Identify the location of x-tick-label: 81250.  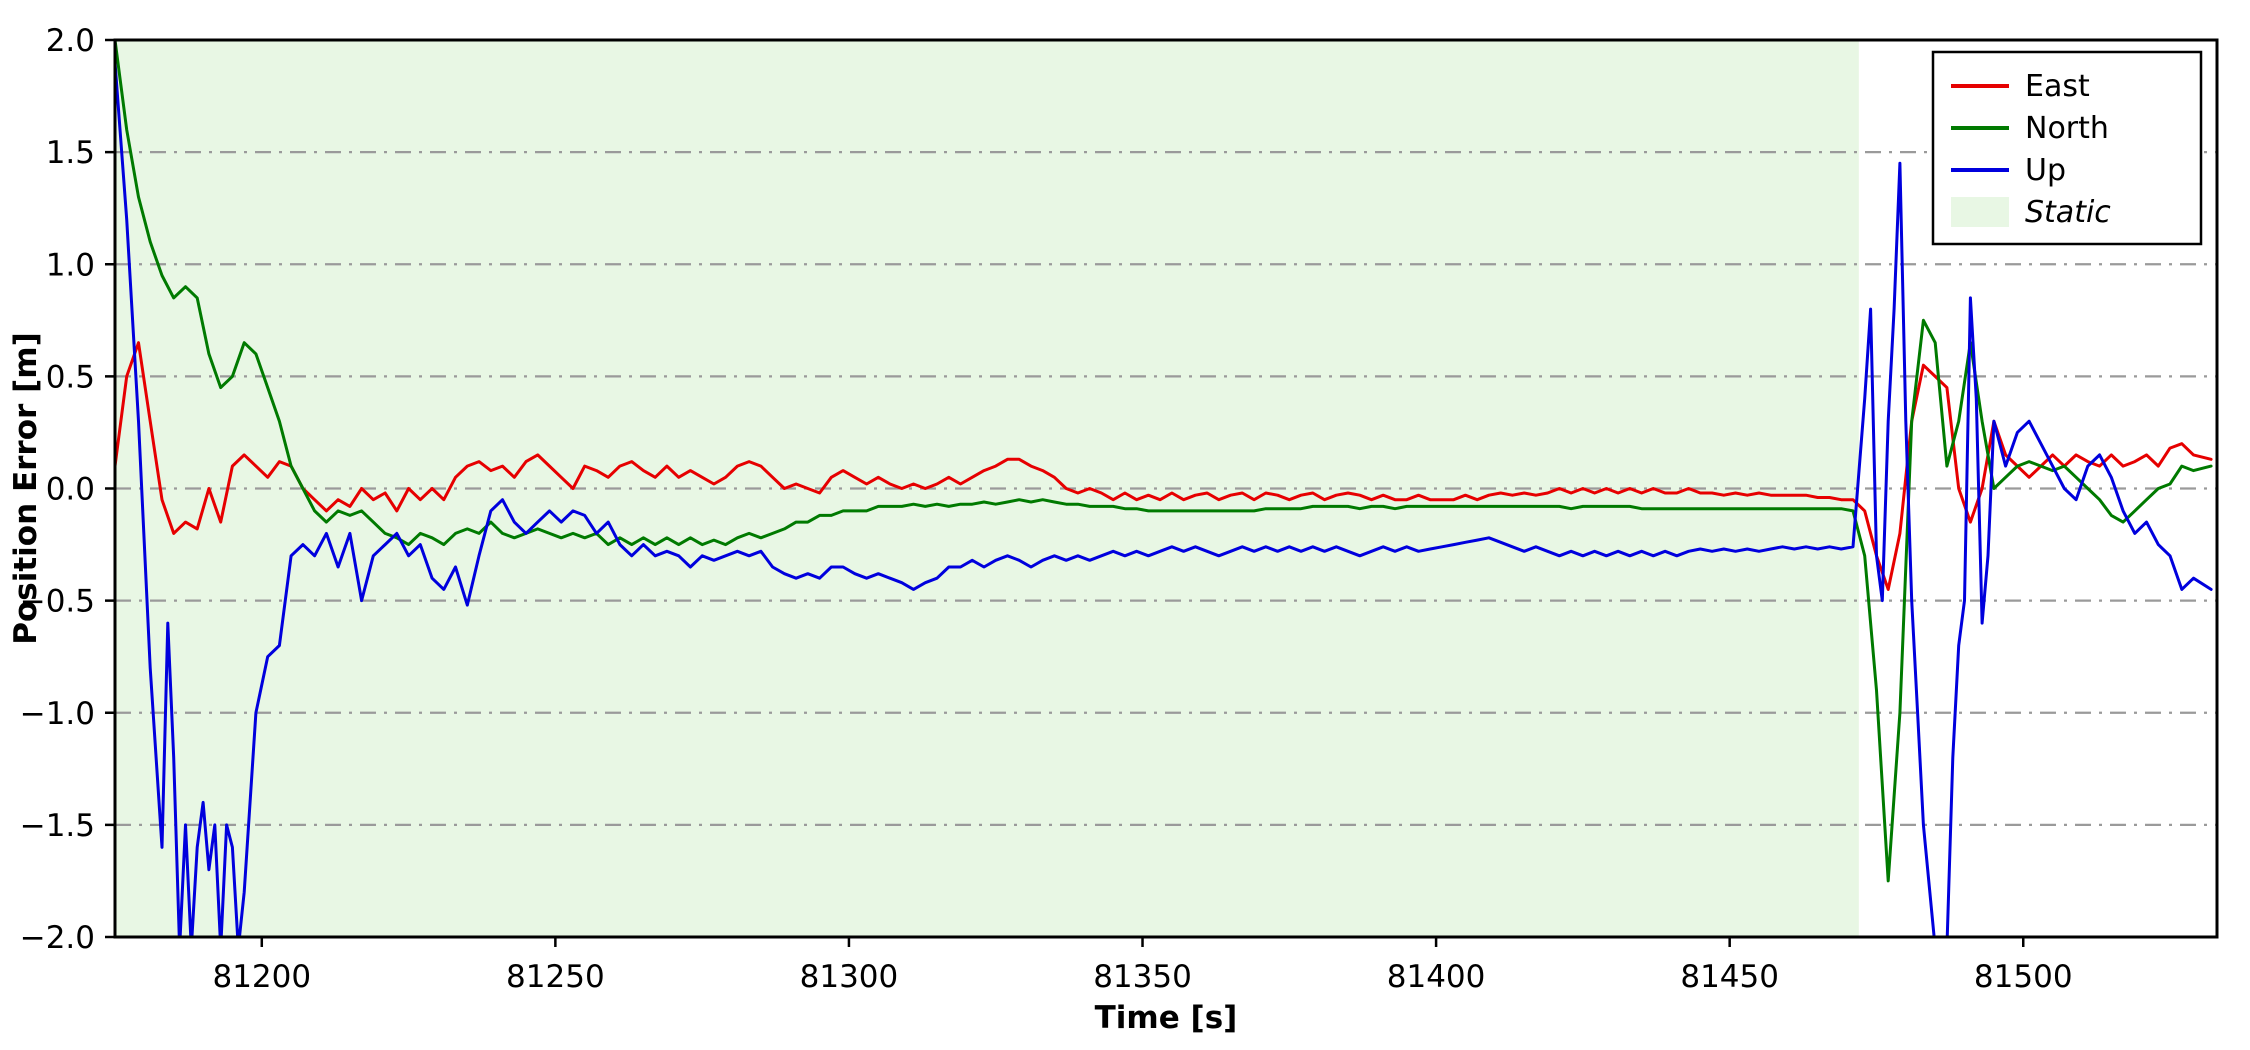
(555, 977).